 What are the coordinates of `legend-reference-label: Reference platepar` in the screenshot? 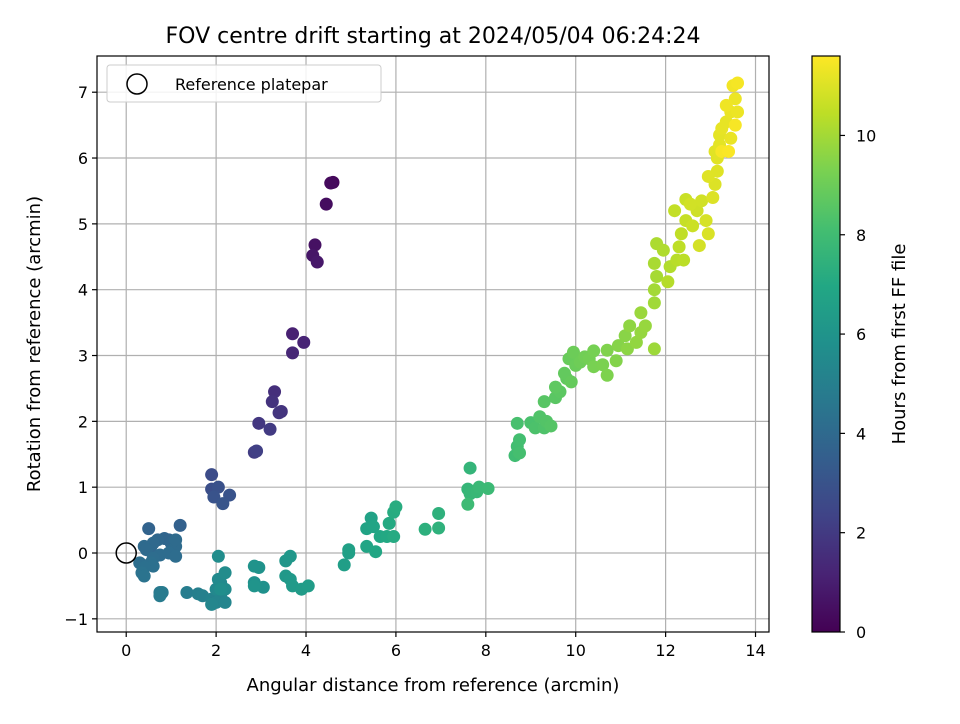 It's located at (251, 84).